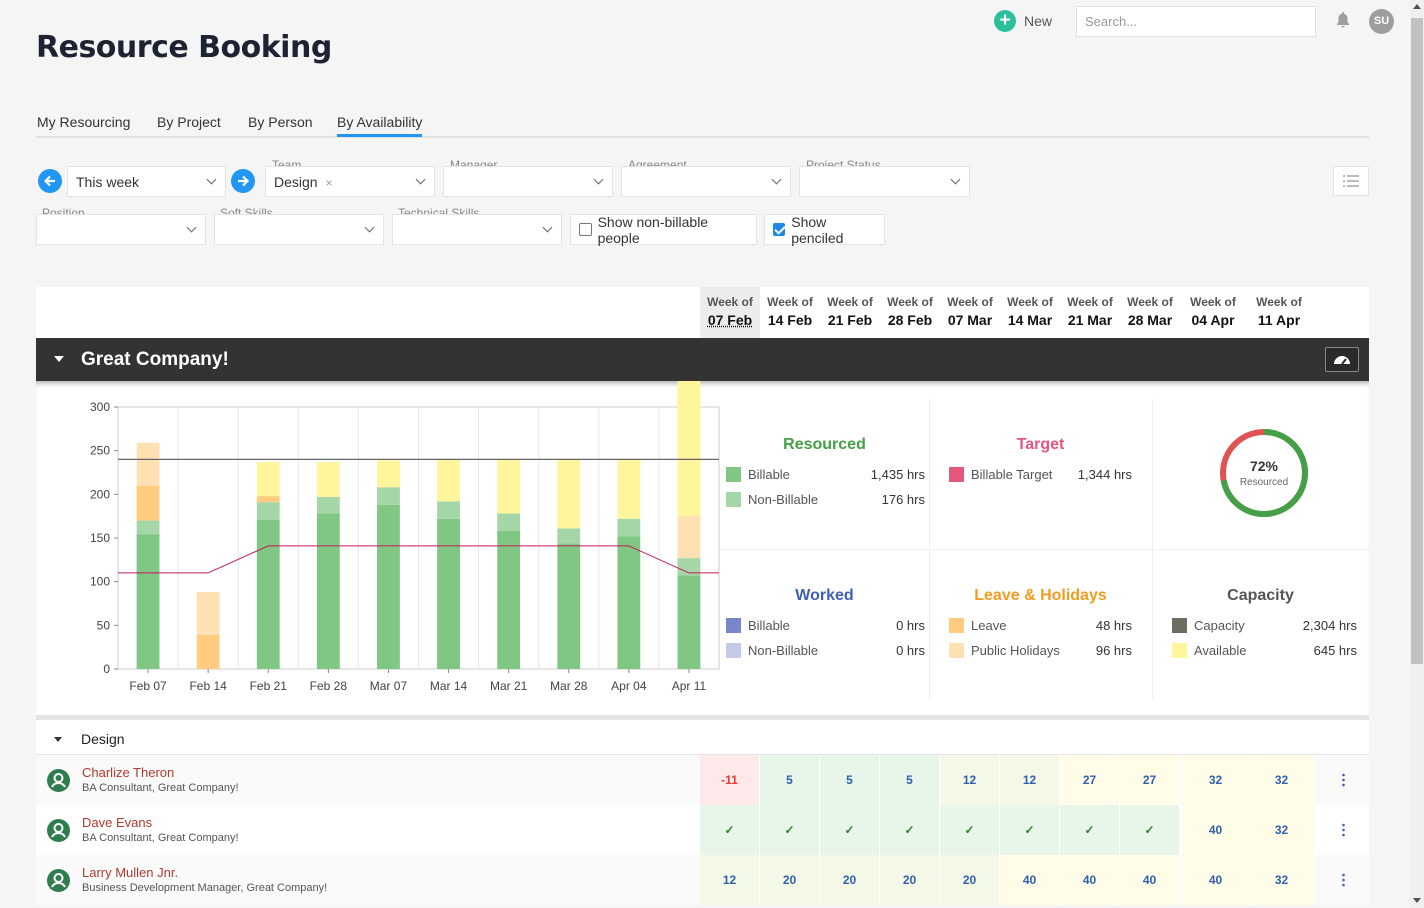 This screenshot has width=1424, height=908. Describe the element at coordinates (783, 499) in the screenshot. I see `non-billable-label: Non-Billable` at that location.